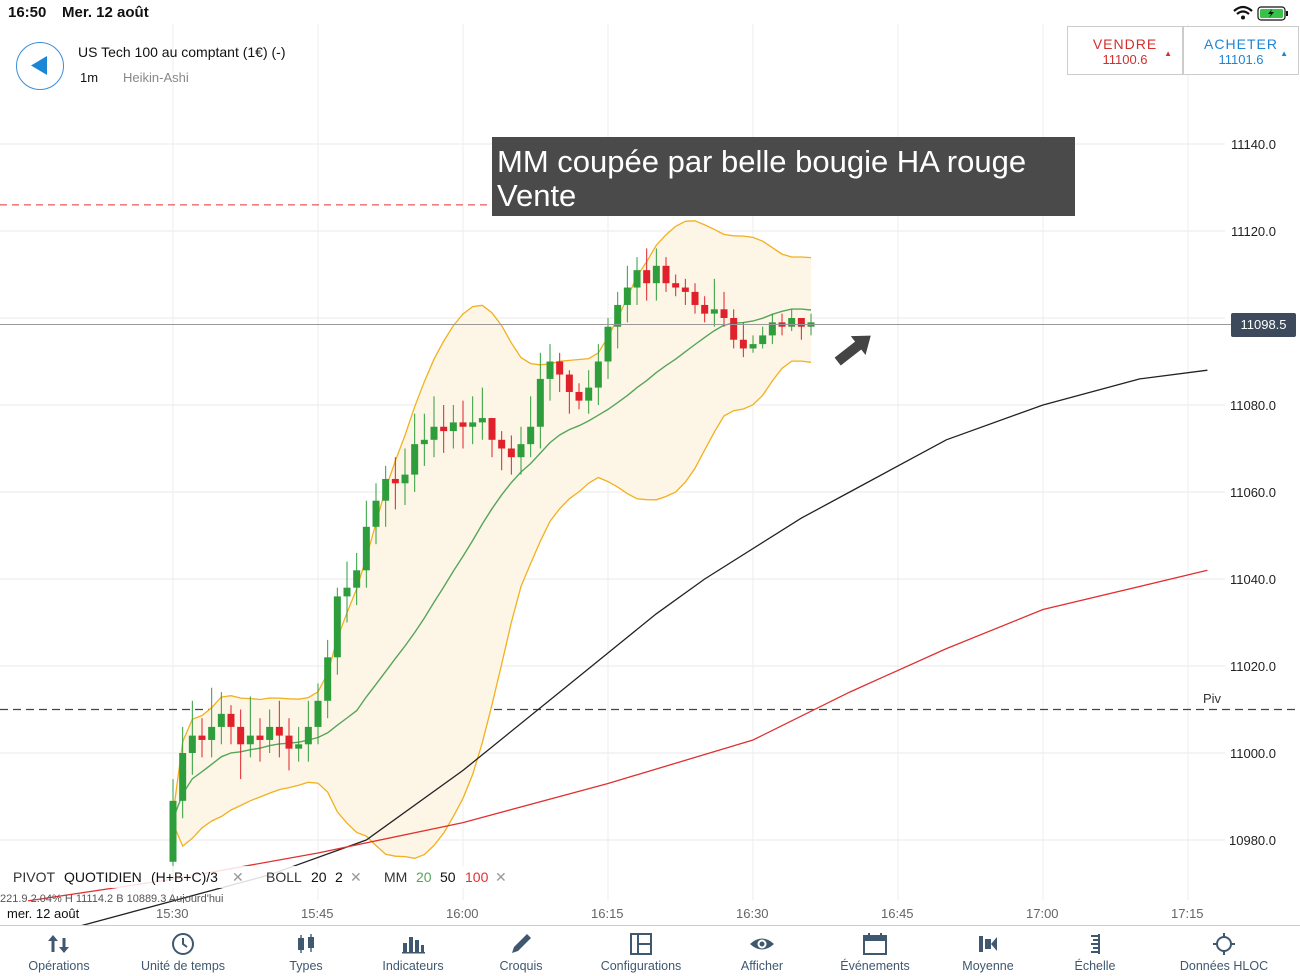  I want to click on pivot-label: Piv, so click(1212, 698).